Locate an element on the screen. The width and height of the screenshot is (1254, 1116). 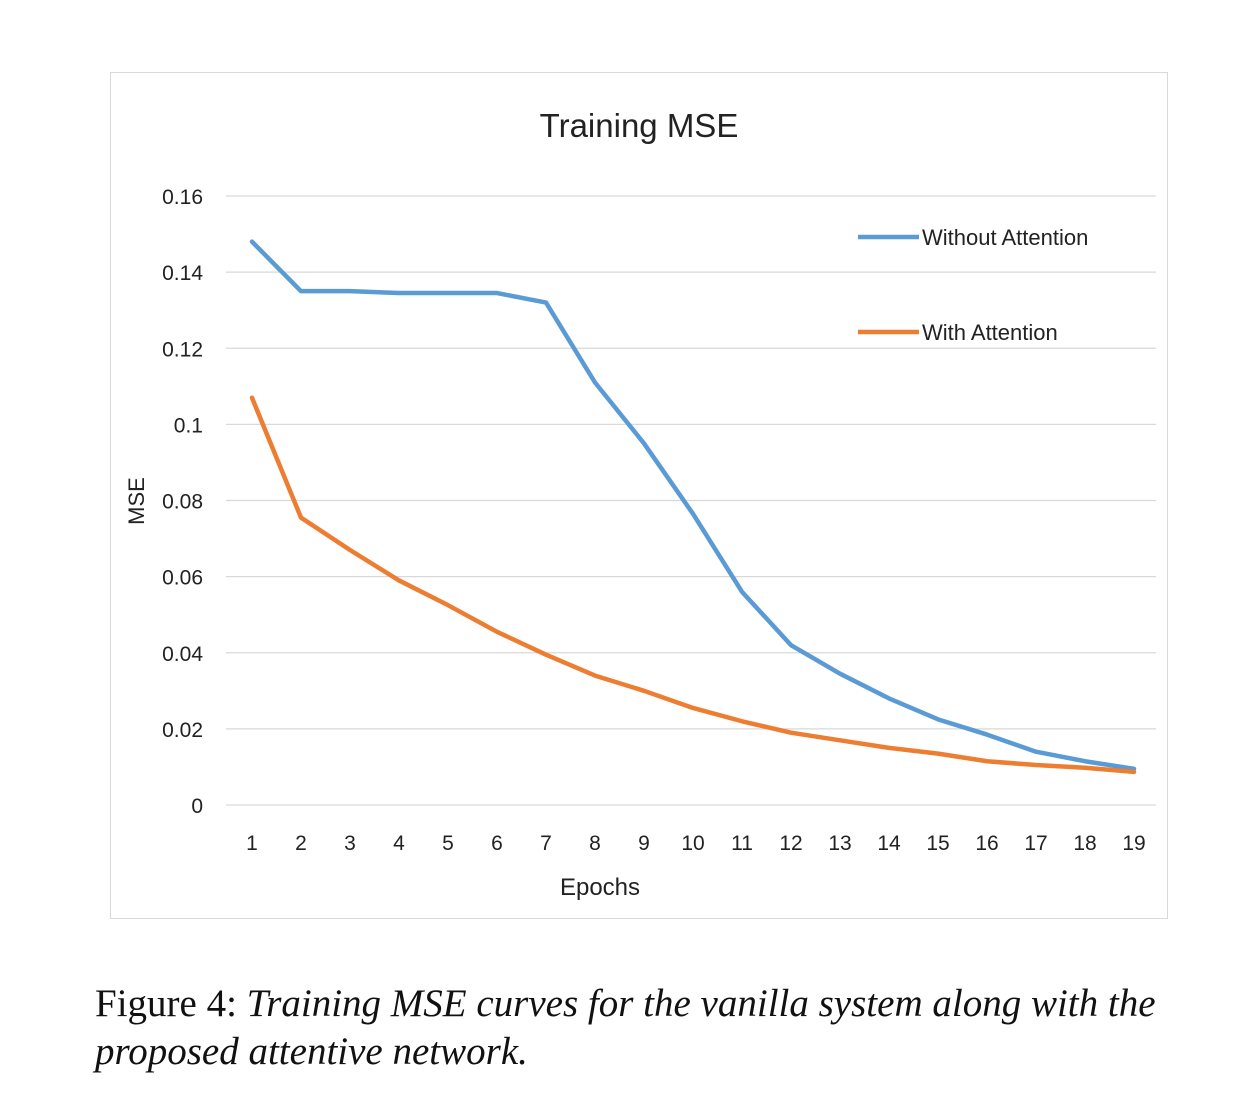
x-tick-label: 12 is located at coordinates (790, 843).